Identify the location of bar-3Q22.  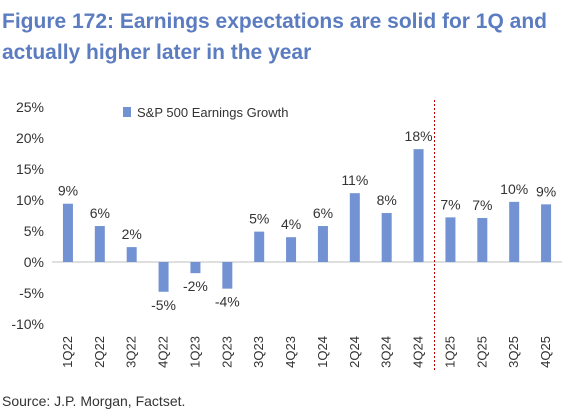
(131, 254).